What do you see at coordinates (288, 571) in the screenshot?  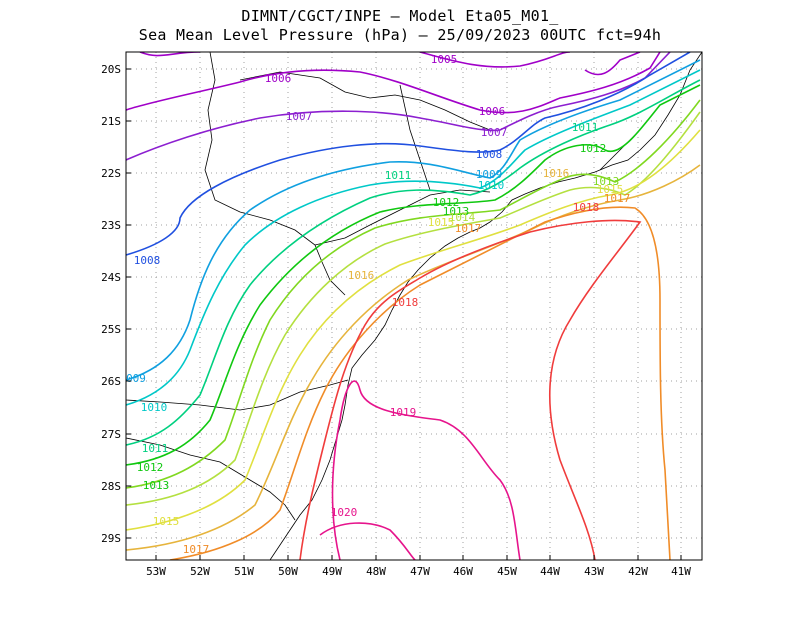 I see `lon-tick-label: 50W` at bounding box center [288, 571].